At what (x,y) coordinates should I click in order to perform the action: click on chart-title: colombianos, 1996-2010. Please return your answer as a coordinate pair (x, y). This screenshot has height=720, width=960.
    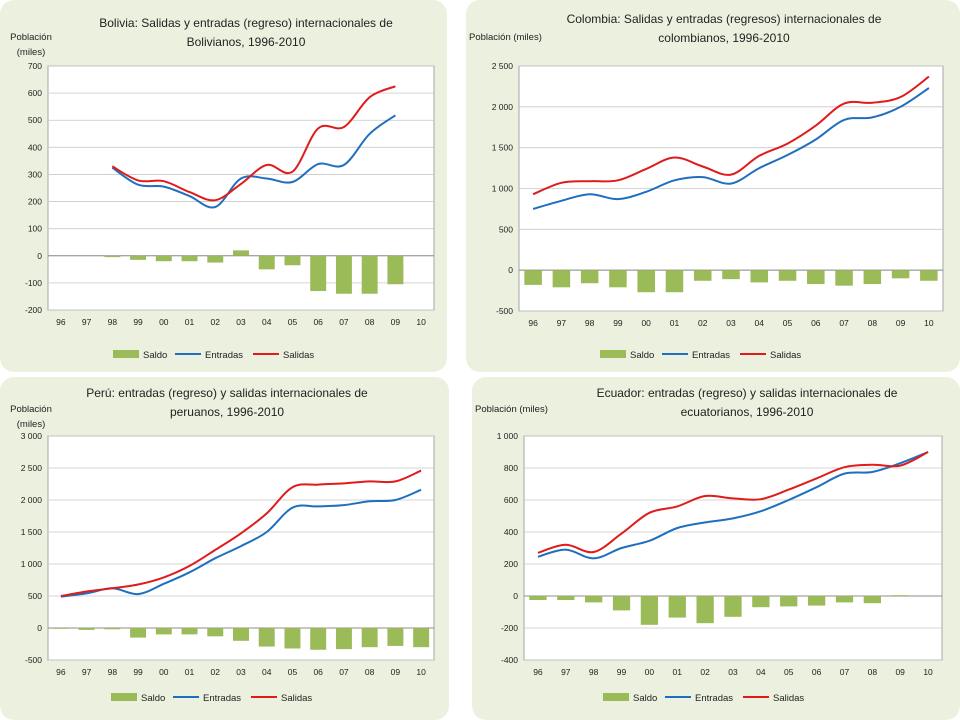
    Looking at the image, I should click on (724, 38).